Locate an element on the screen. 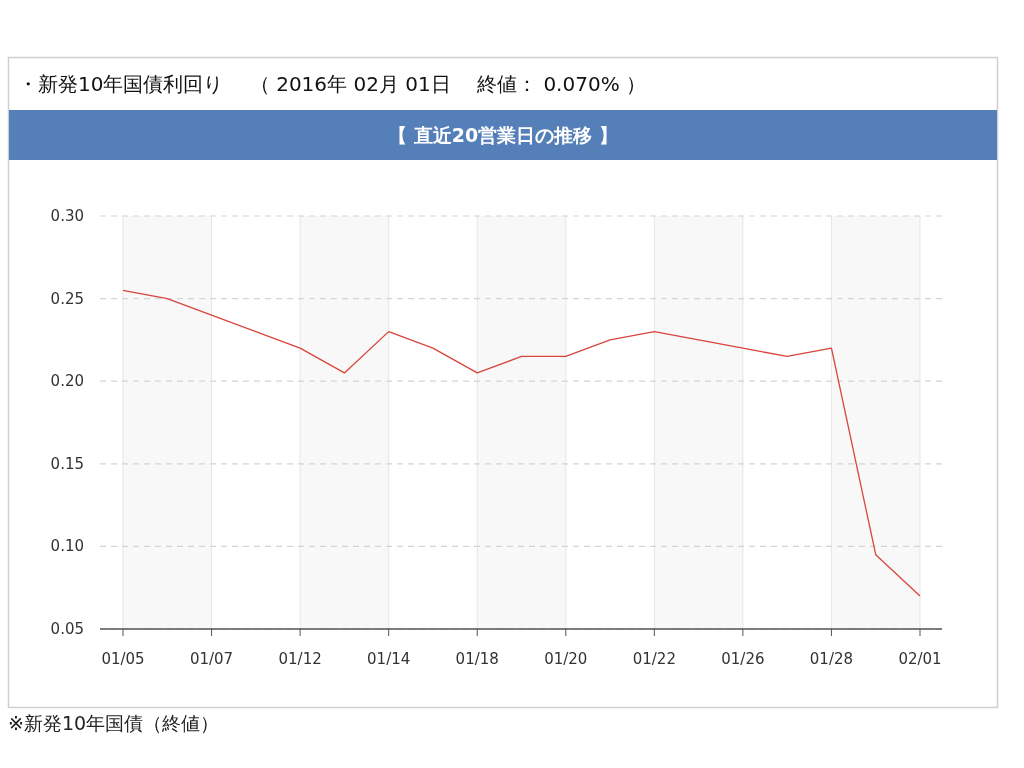 The image size is (1024, 768). x-tick-label: 01/22 is located at coordinates (654, 659).